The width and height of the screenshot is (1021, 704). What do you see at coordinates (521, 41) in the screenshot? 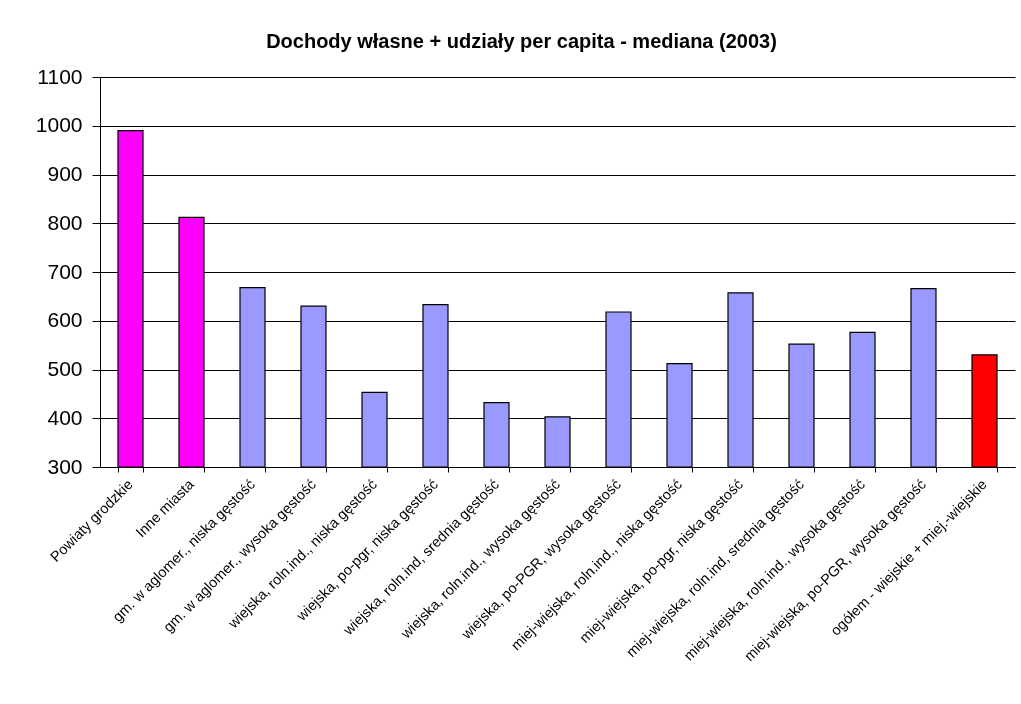
I see `chart-title: Dochody własne + udziały per capita - mediana (2003)` at bounding box center [521, 41].